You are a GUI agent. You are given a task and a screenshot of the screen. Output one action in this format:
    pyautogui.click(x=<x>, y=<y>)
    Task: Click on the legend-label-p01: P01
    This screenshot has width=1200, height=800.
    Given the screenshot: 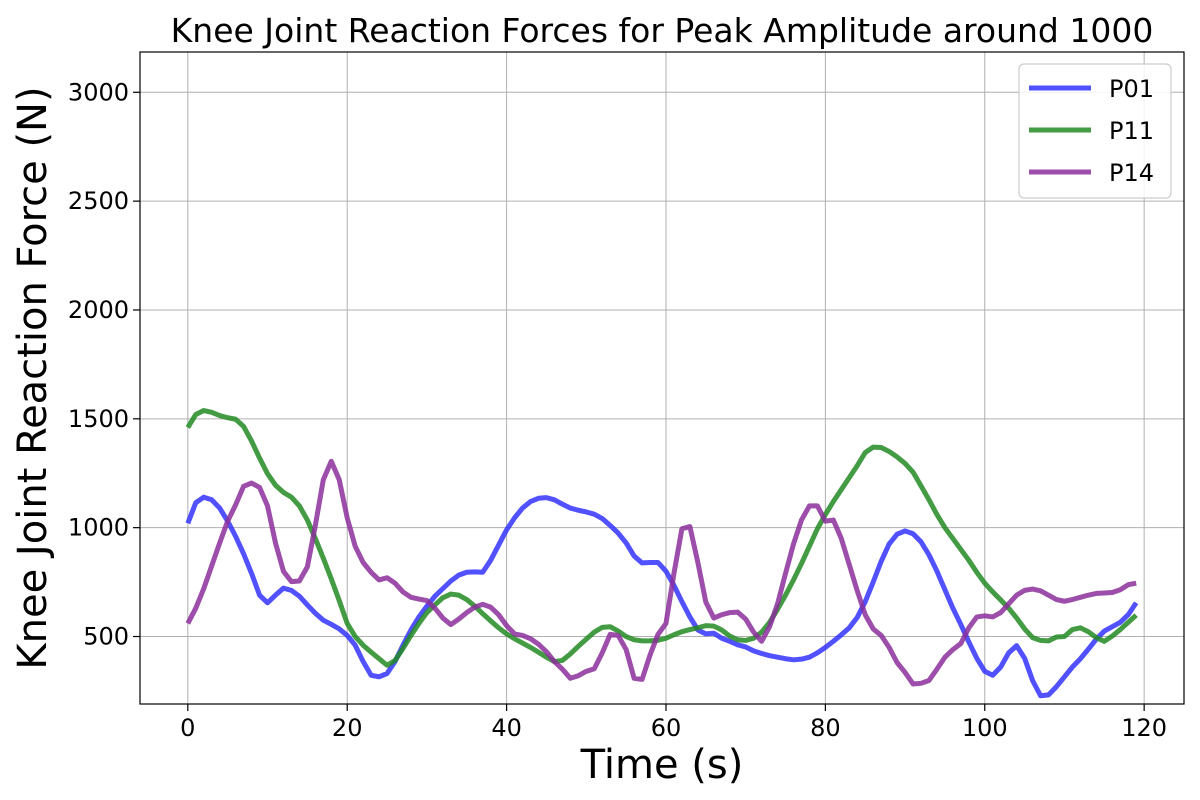 What is the action you would take?
    pyautogui.click(x=1131, y=89)
    